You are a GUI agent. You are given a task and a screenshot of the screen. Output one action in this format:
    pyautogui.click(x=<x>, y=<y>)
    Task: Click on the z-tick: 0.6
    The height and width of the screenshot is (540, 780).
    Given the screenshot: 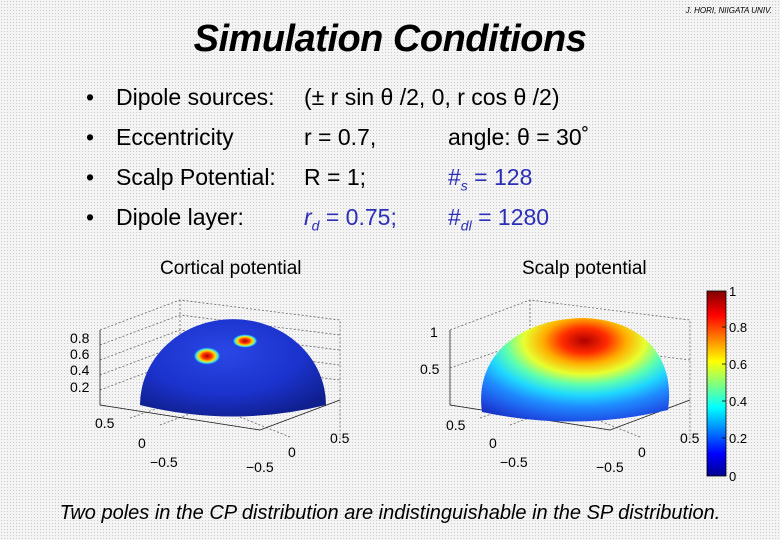 What is the action you would take?
    pyautogui.click(x=80, y=354)
    